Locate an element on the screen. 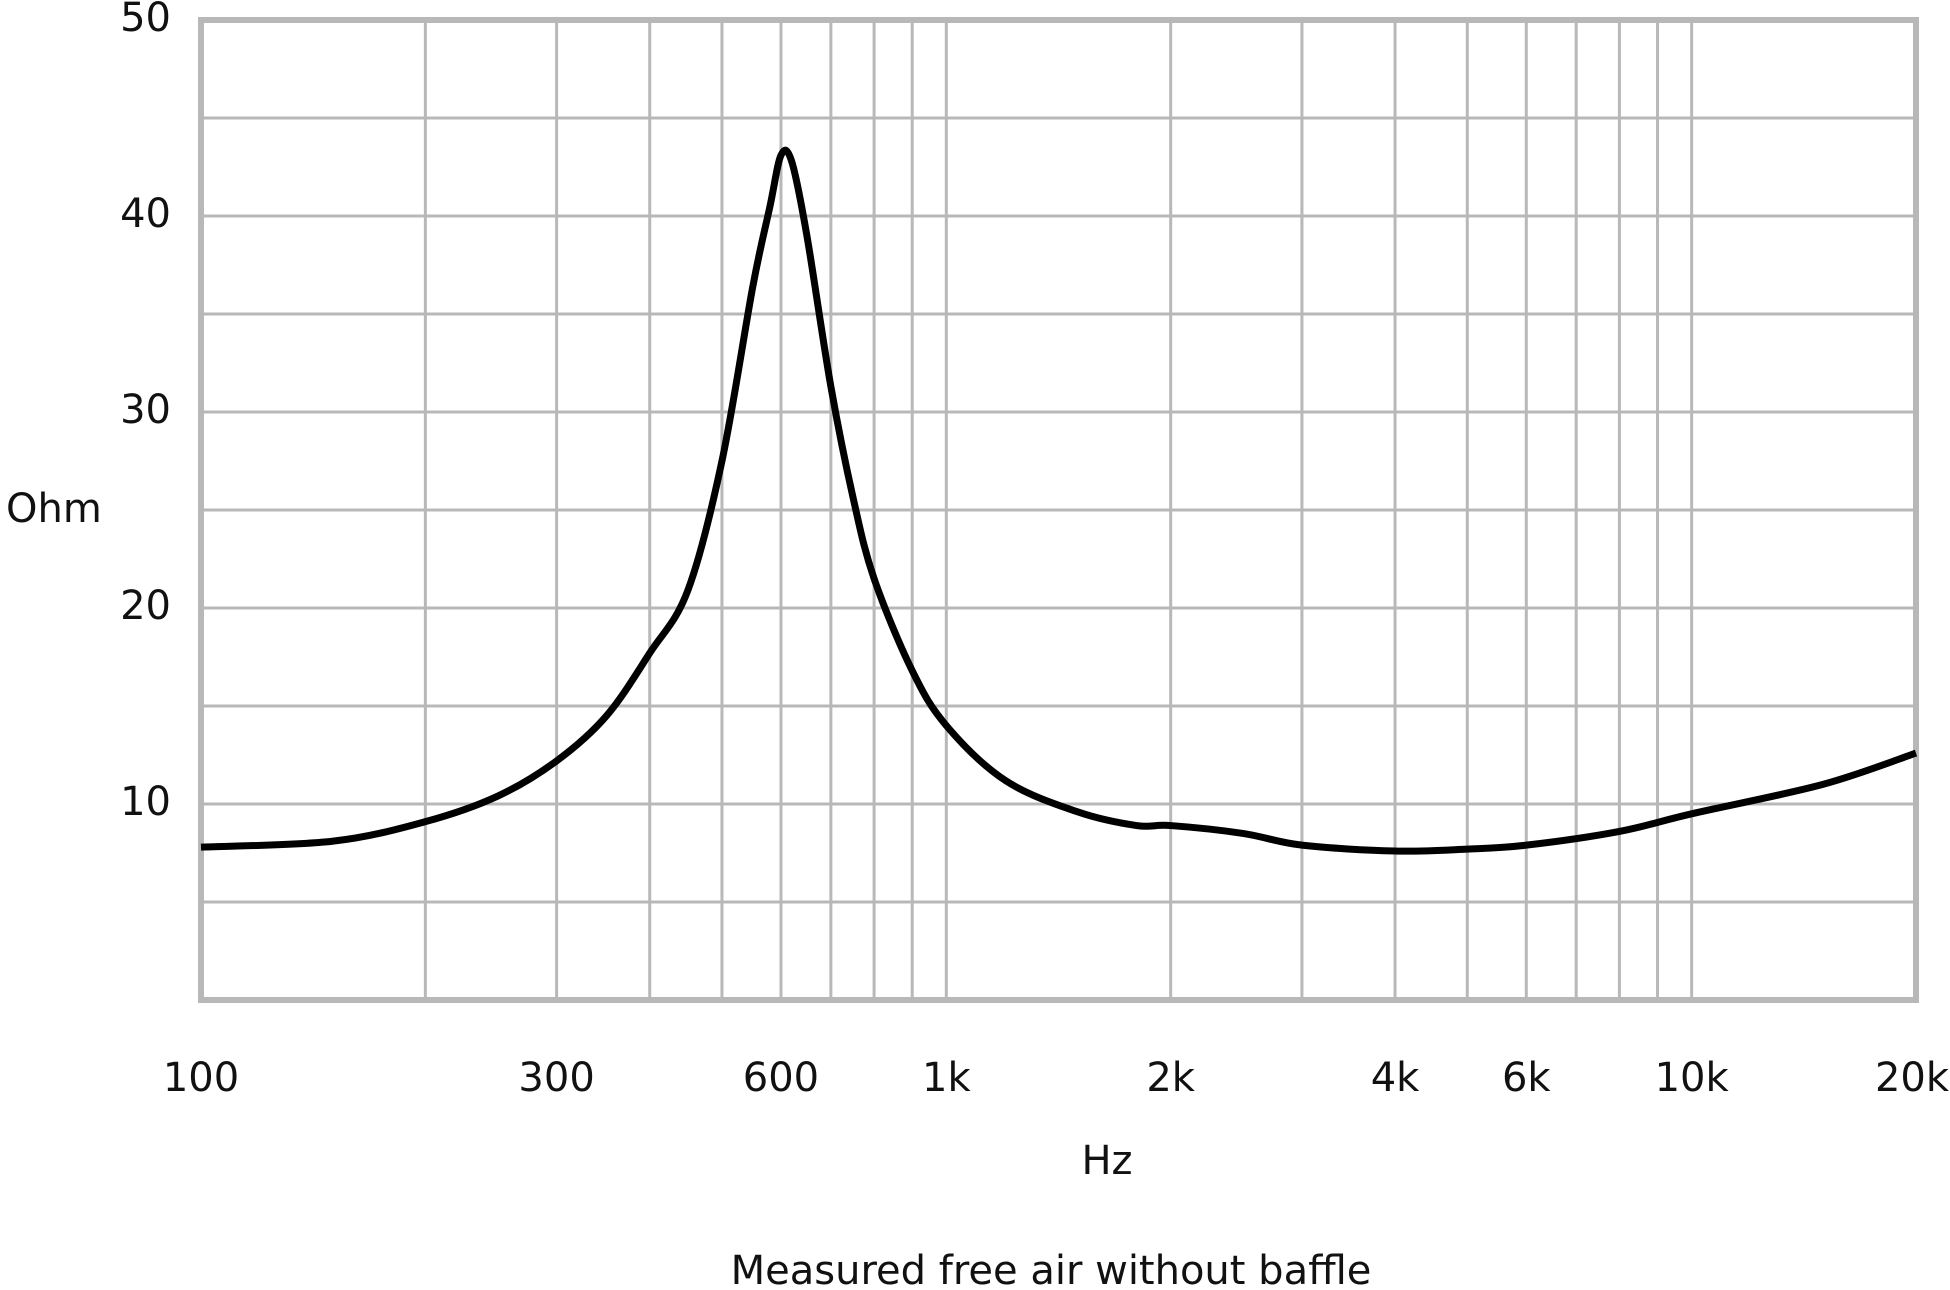 The image size is (1950, 1290). x-tick-label: 20k is located at coordinates (1912, 1078).